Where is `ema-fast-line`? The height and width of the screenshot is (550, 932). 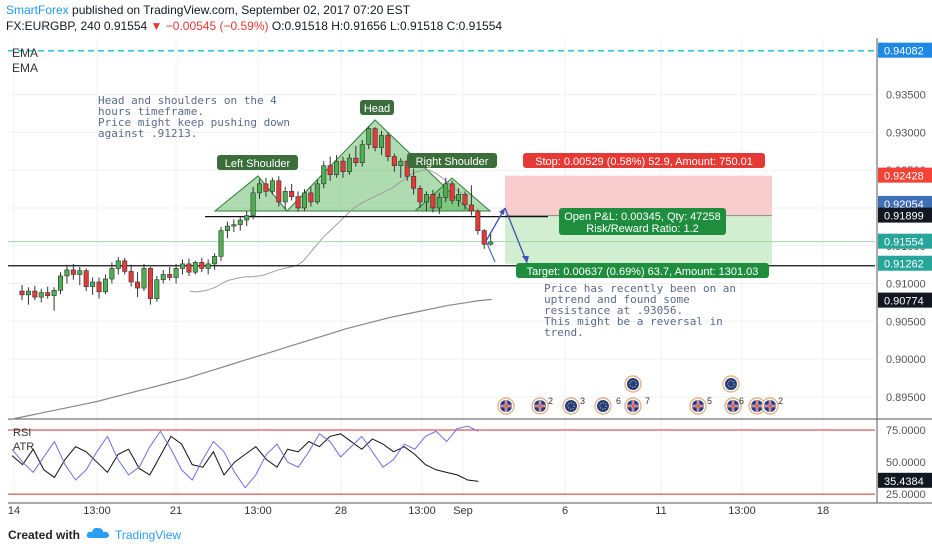
ema-fast-line is located at coordinates (328, 231).